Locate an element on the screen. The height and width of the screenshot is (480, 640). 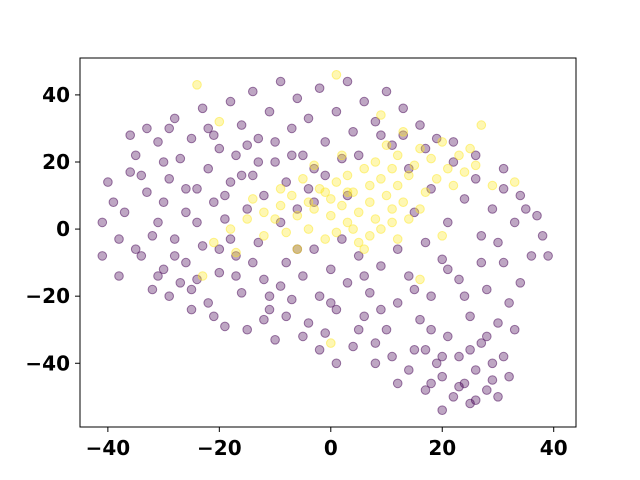
x-tick-label: 0 is located at coordinates (331, 448).